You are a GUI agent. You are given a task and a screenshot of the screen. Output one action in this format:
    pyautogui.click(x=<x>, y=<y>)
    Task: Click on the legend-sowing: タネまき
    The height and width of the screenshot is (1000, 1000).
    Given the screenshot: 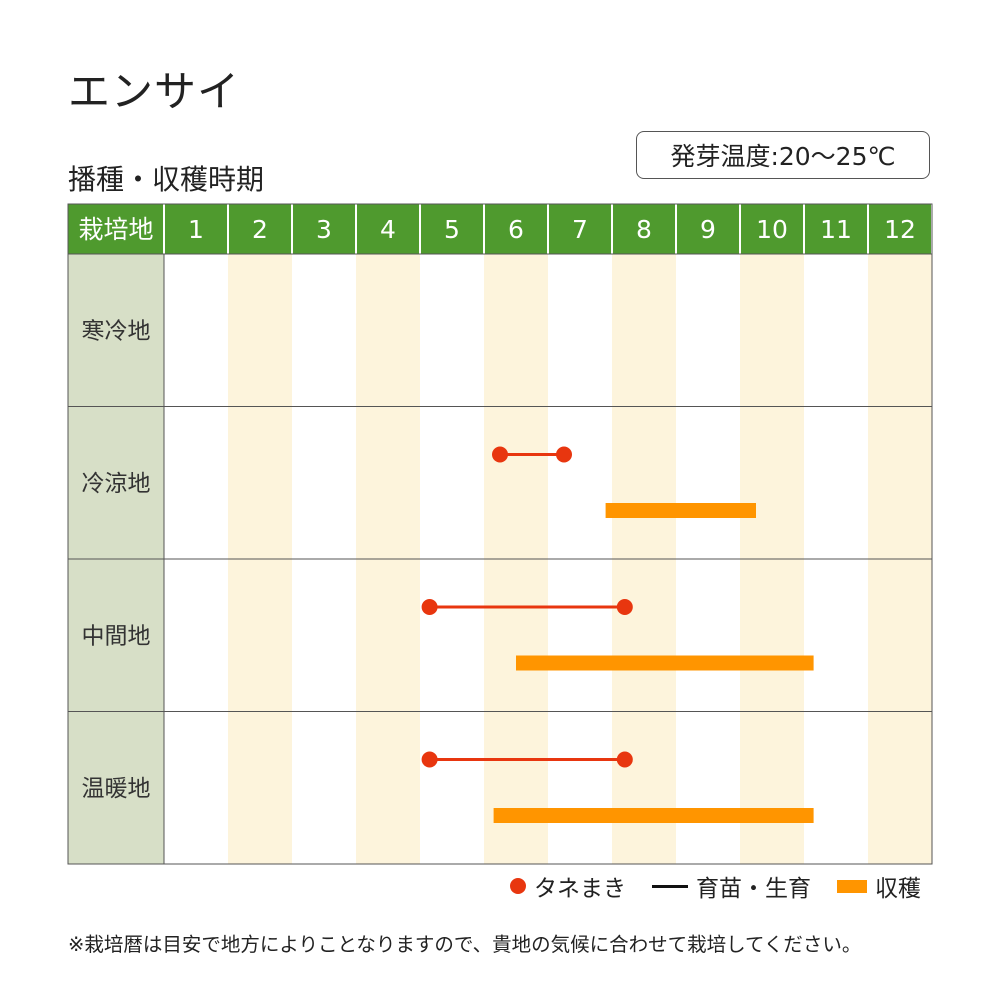 What is the action you would take?
    pyautogui.click(x=568, y=886)
    